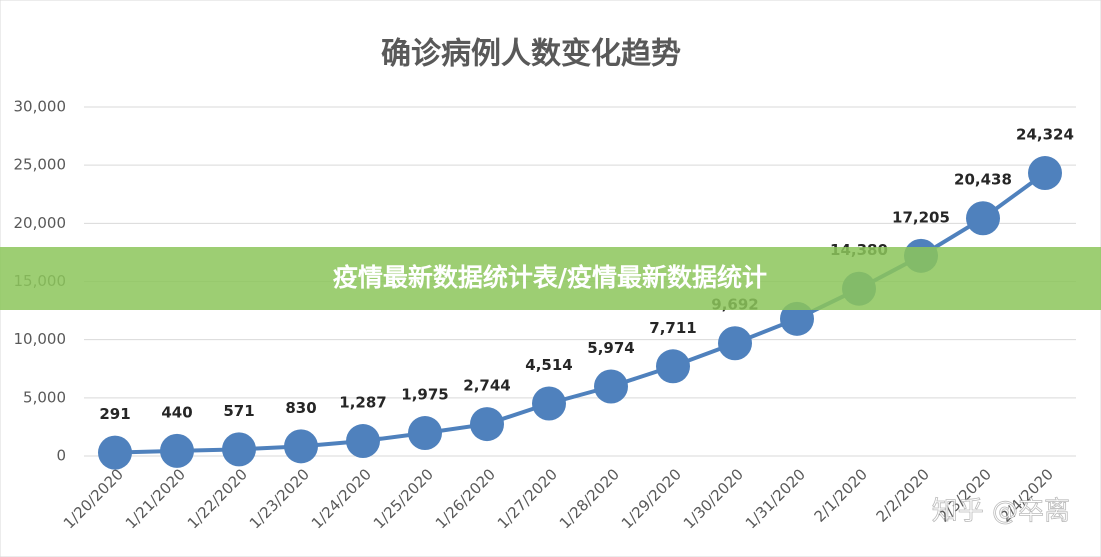 The height and width of the screenshot is (557, 1101). I want to click on y-tick-label: 5,000, so click(44, 397).